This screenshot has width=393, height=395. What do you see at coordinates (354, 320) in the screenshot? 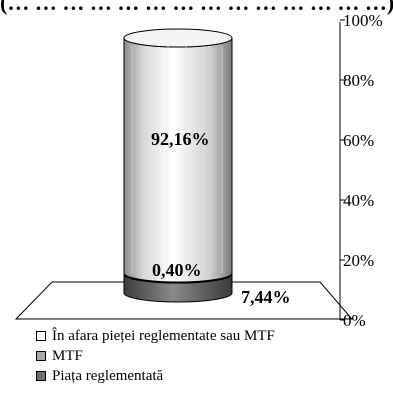
I see `y-tick-label: 0%` at bounding box center [354, 320].